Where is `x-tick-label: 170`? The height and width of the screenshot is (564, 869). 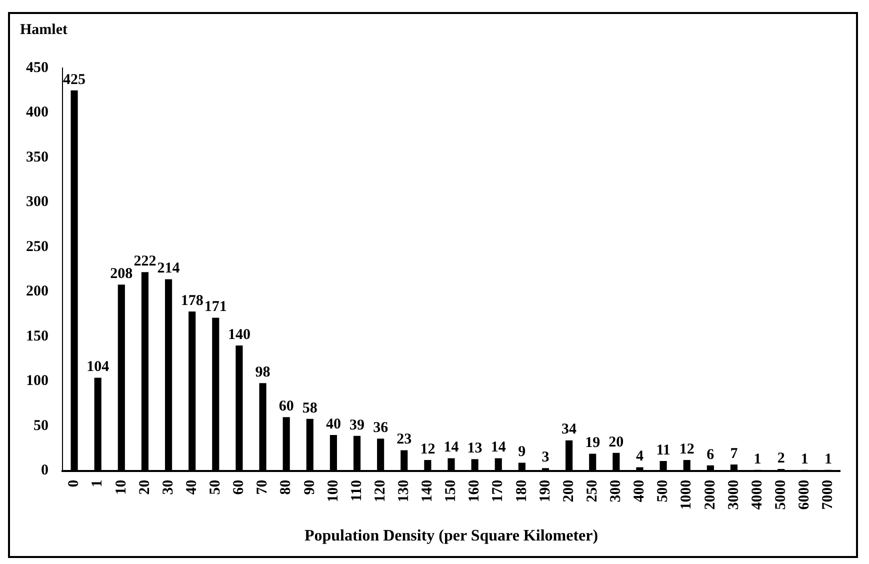 x-tick-label: 170 is located at coordinates (498, 491).